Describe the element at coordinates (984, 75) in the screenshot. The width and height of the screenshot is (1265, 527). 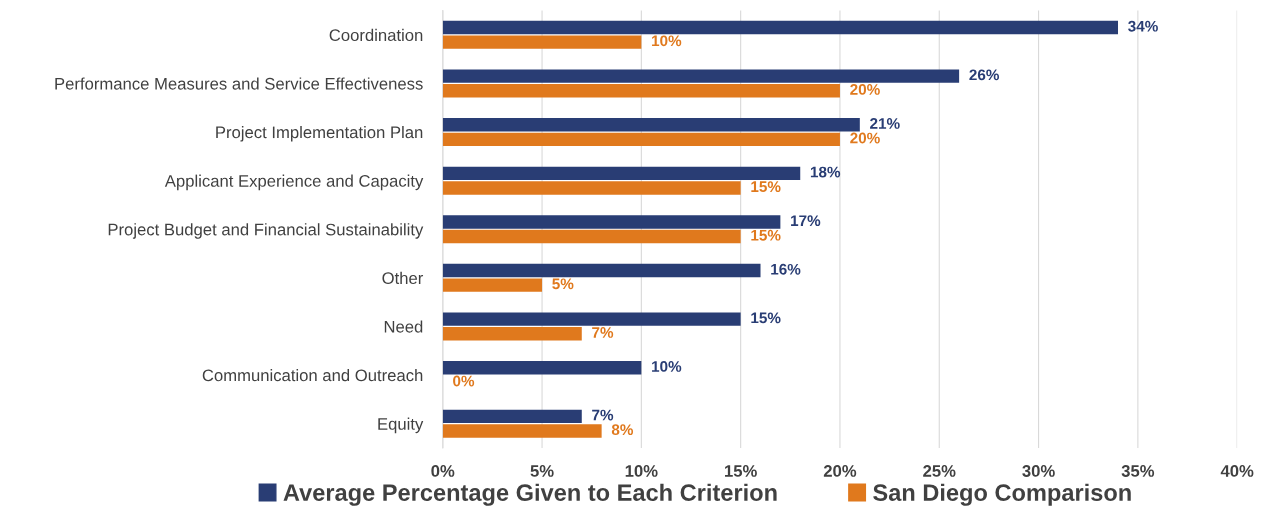
I see `data-label: 26%` at that location.